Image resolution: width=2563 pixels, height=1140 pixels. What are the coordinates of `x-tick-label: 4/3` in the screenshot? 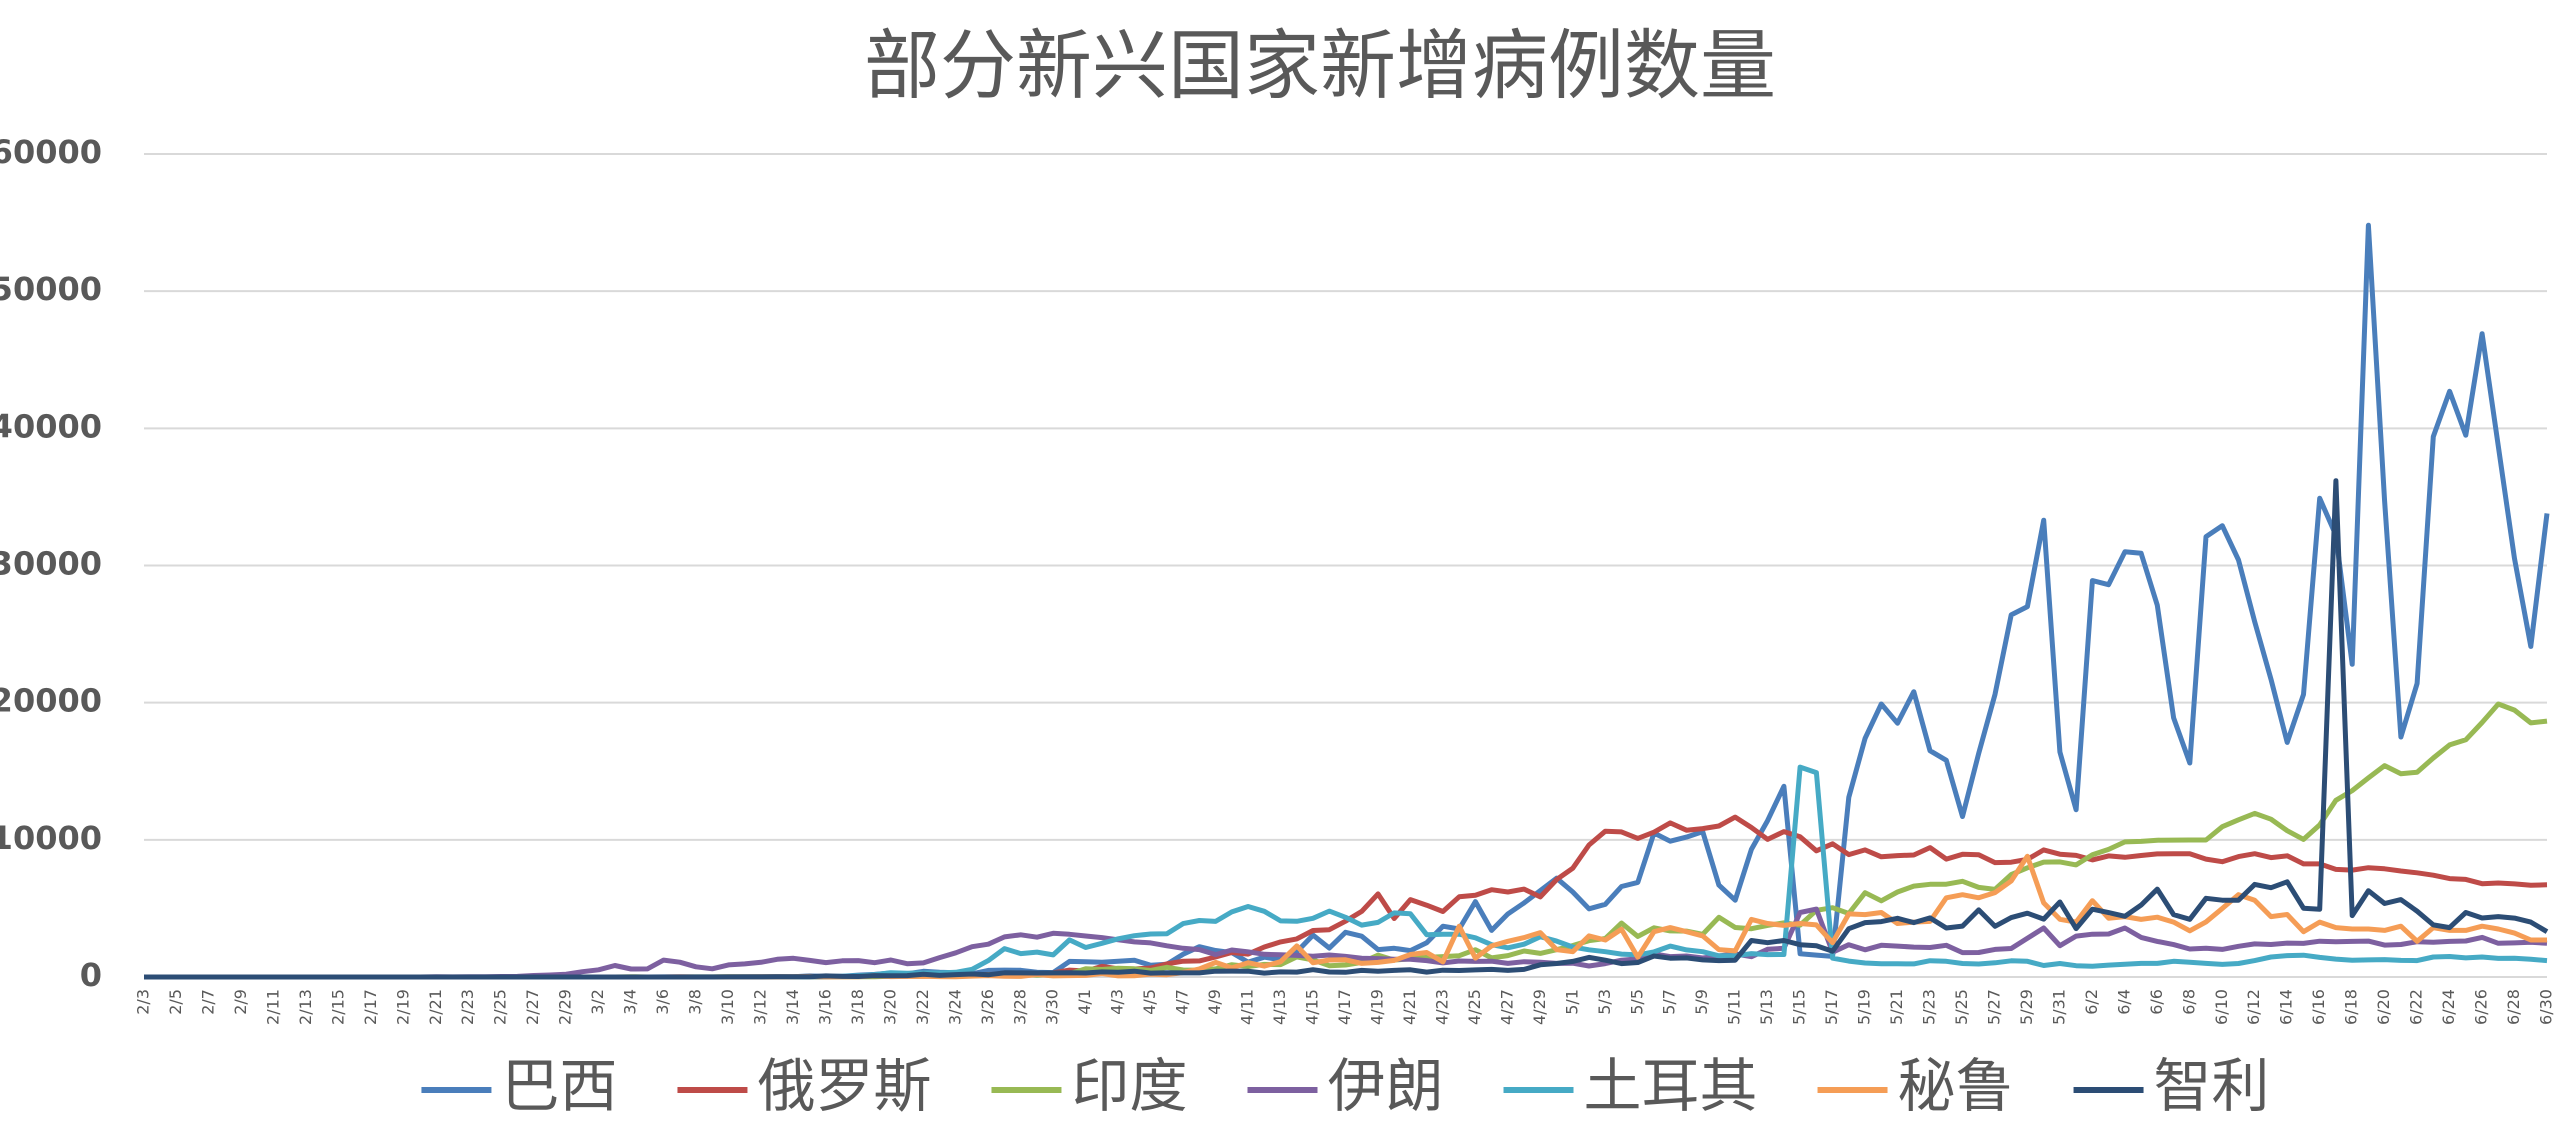 It's located at (1117, 1002).